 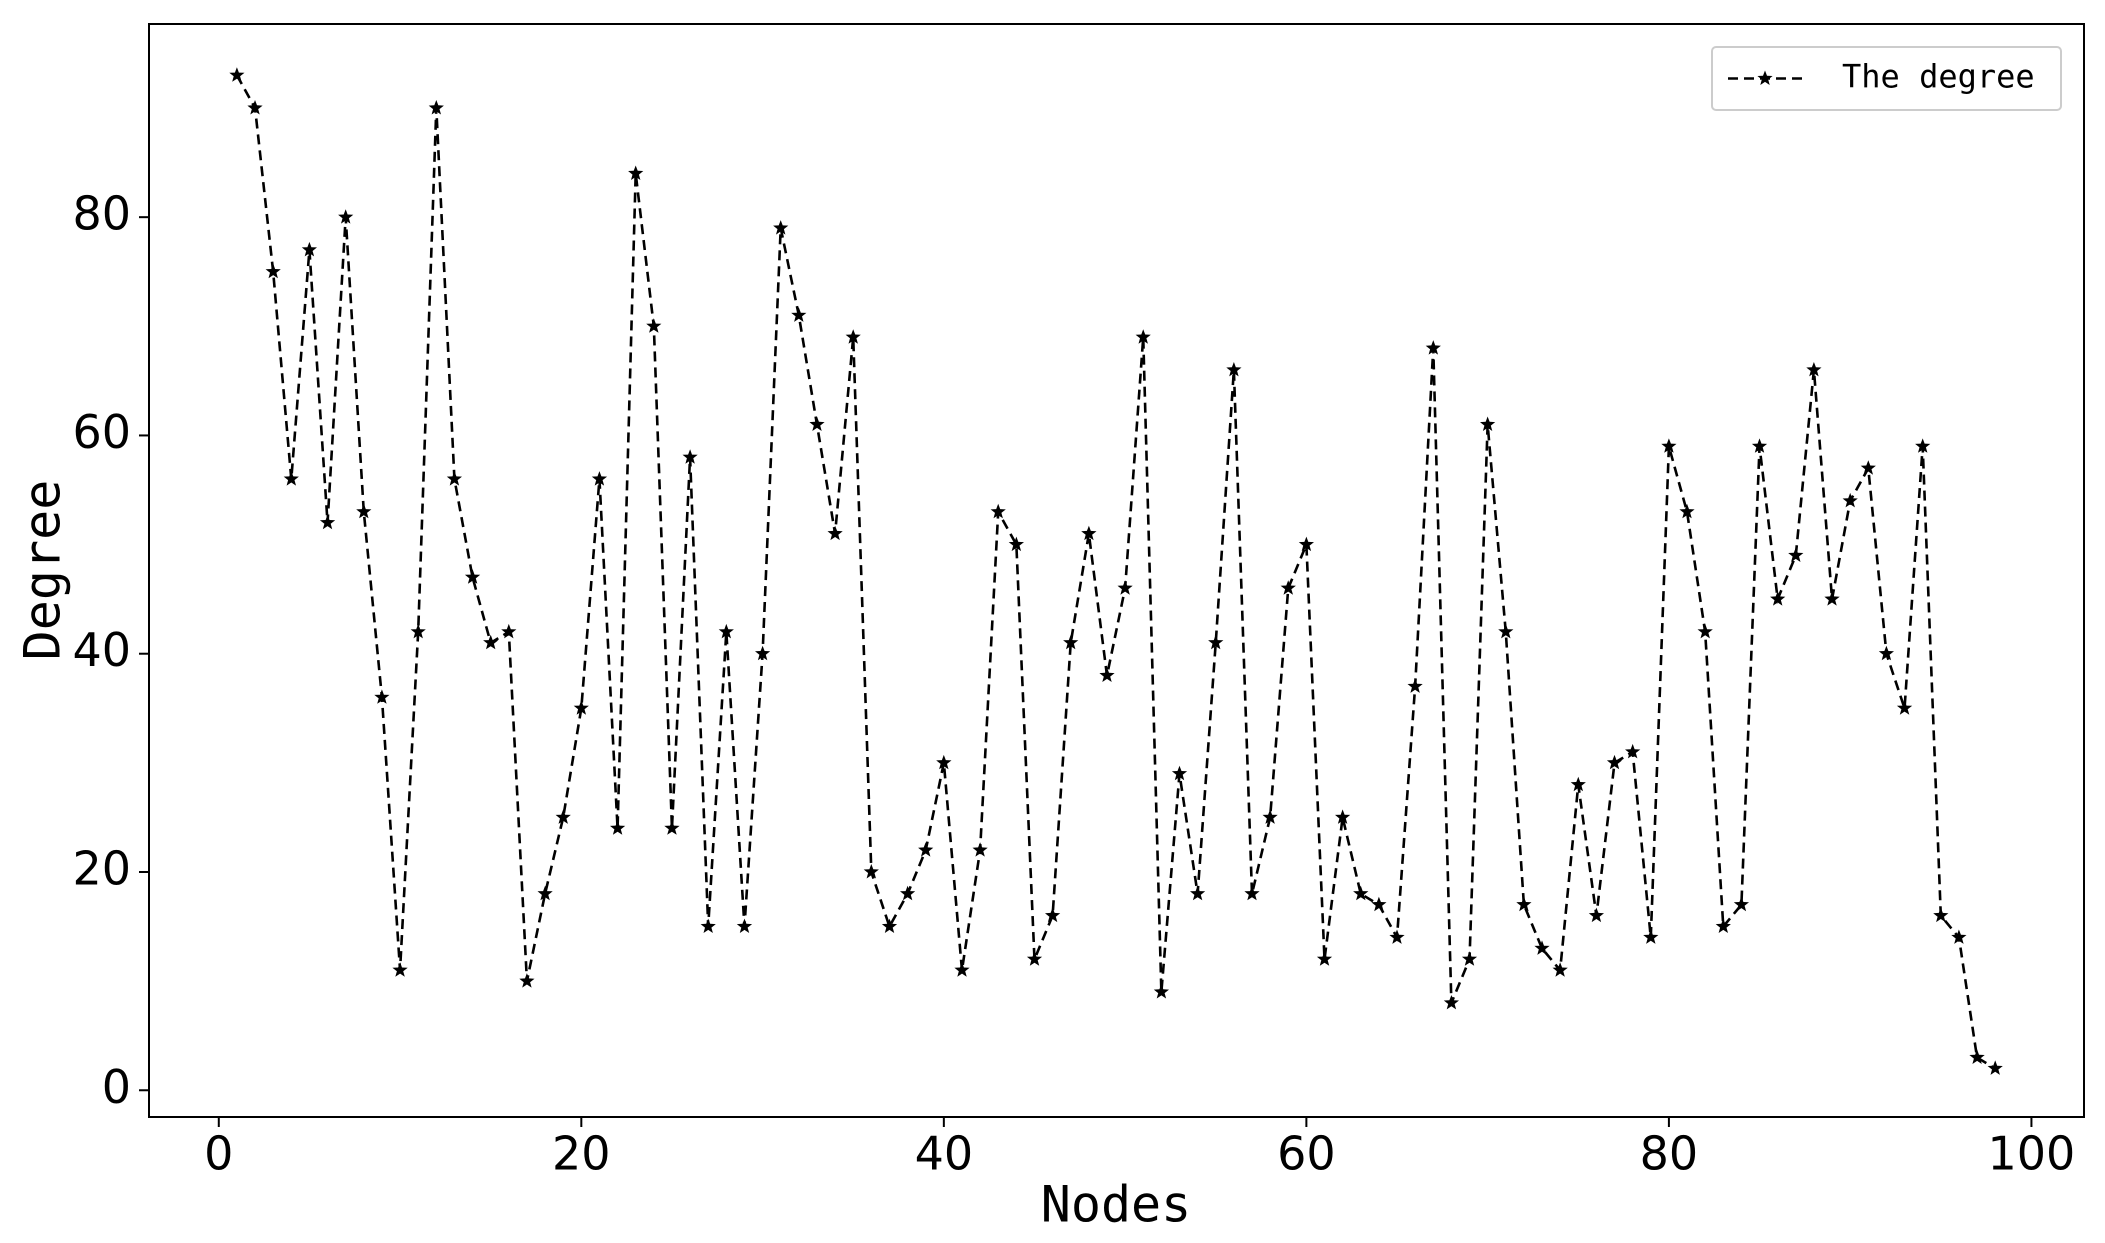 What do you see at coordinates (43, 570) in the screenshot?
I see `y-axis-label: Degree` at bounding box center [43, 570].